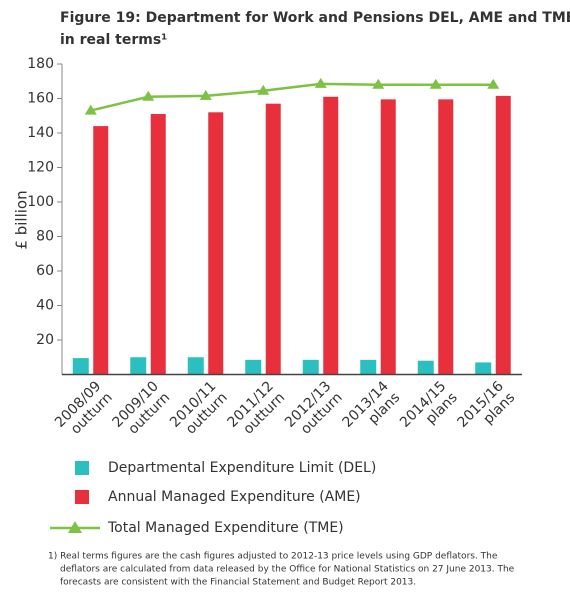 This screenshot has width=570, height=604. I want to click on y-tick-label: 160, so click(40, 99).